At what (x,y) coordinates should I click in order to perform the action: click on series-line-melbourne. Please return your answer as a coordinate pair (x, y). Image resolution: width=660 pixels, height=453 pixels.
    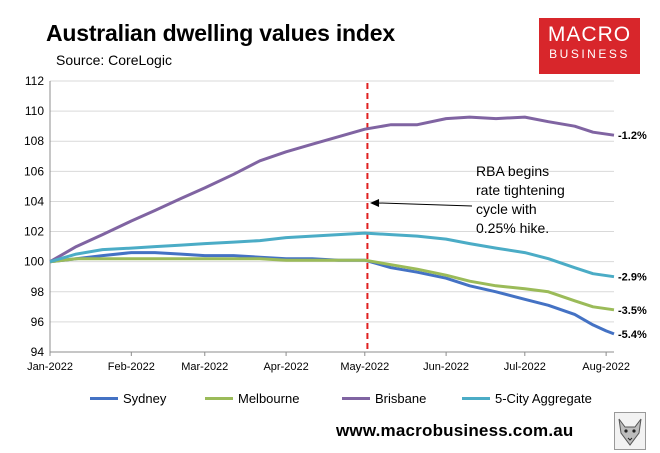
    Looking at the image, I should click on (332, 284).